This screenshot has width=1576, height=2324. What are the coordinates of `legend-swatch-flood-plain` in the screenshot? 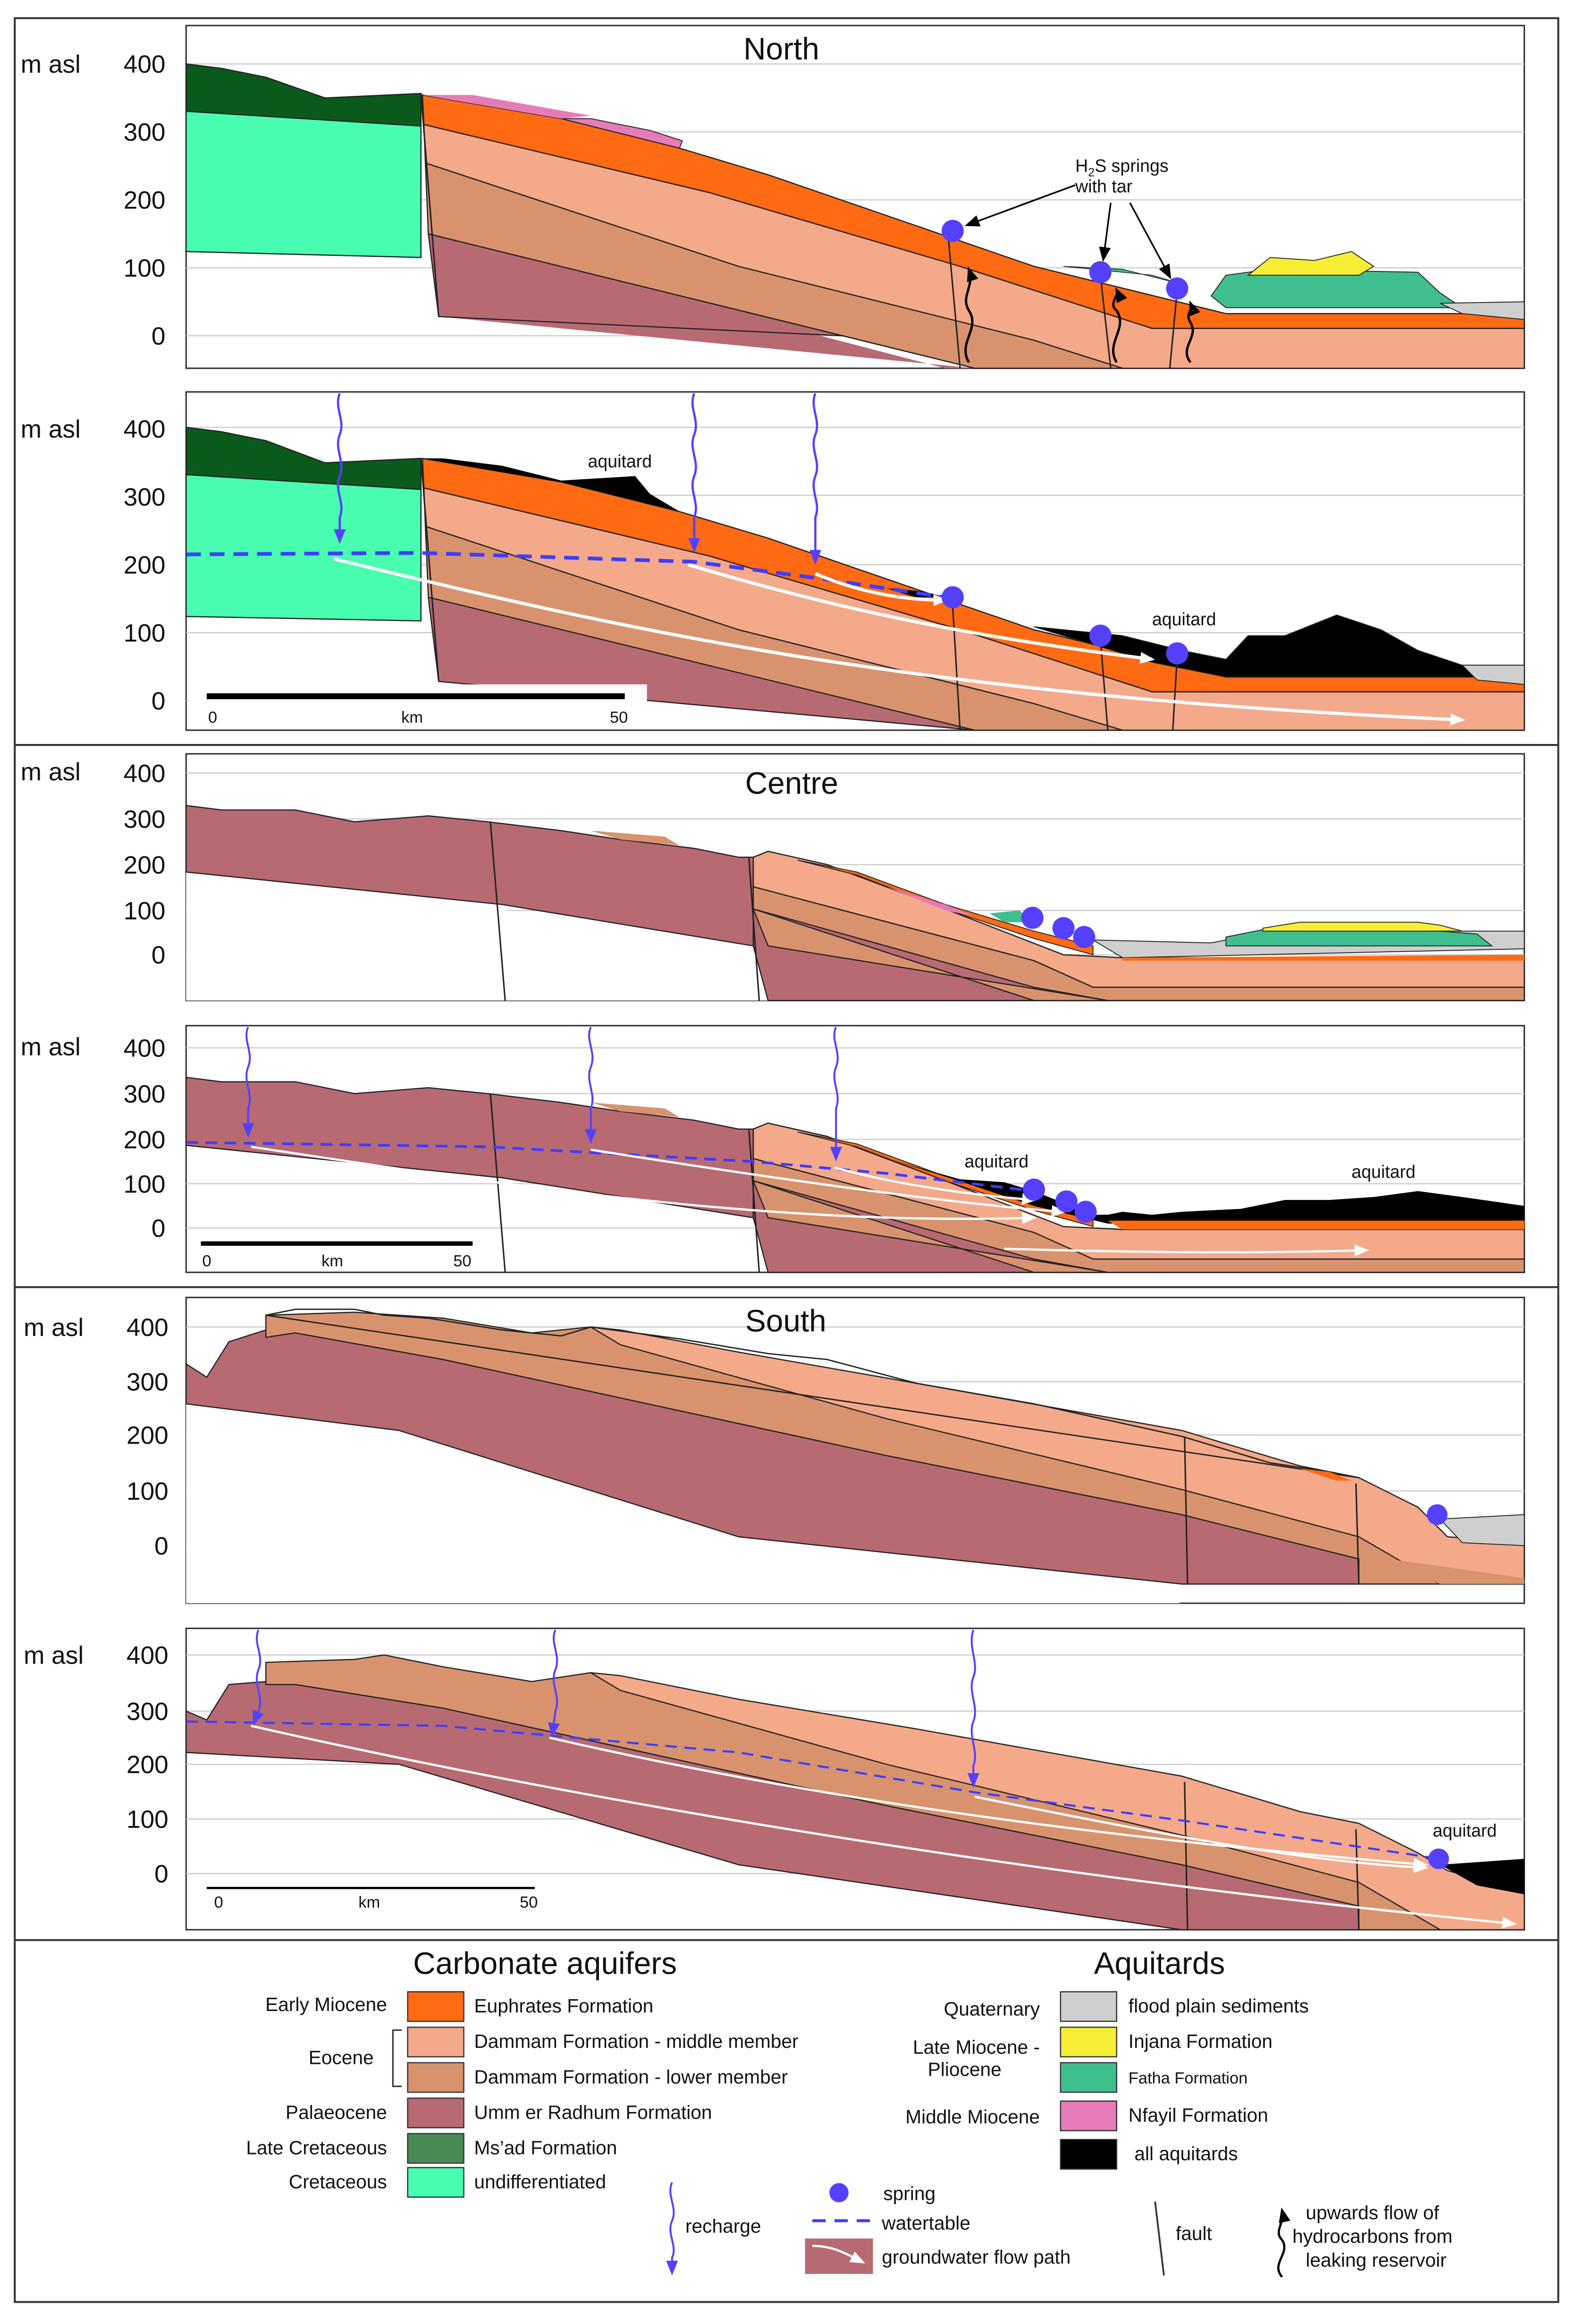 It's located at (1089, 2006).